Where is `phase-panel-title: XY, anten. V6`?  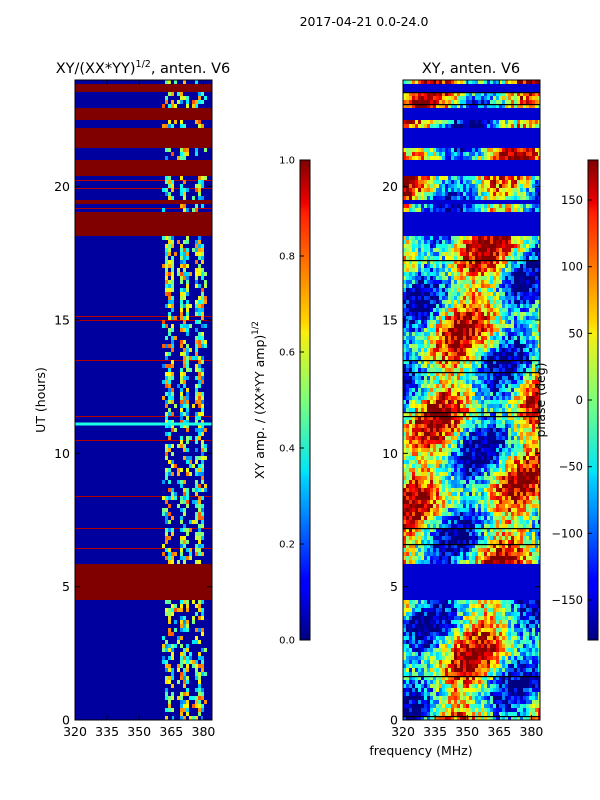
phase-panel-title: XY, anten. V6 is located at coordinates (471, 69).